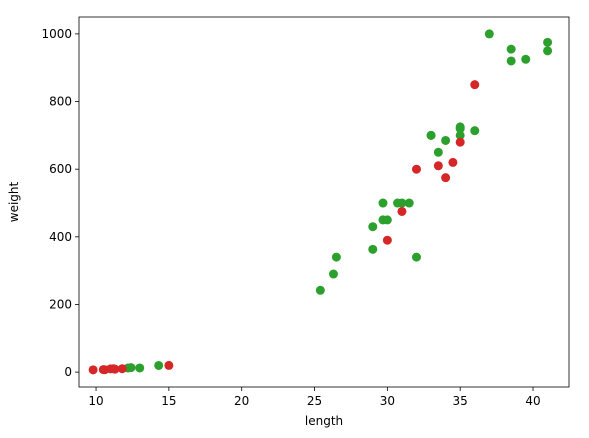  What do you see at coordinates (95, 401) in the screenshot?
I see `x-tick-label: 10` at bounding box center [95, 401].